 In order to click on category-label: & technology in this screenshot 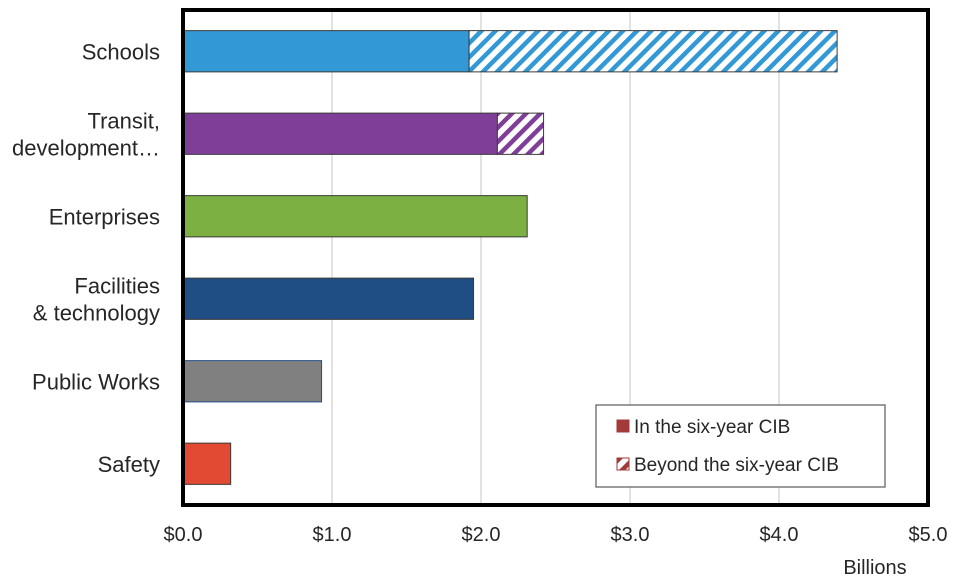, I will do `click(96, 312)`.